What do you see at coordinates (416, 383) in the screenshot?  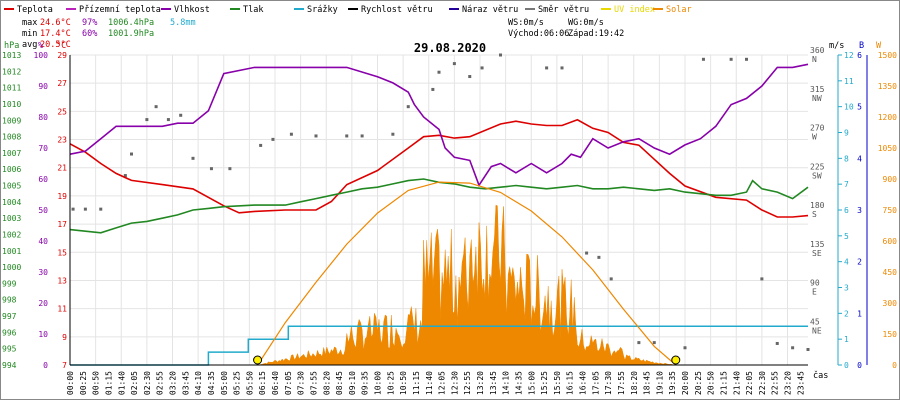 I see `x-tick-label: 11:15` at bounding box center [416, 383].